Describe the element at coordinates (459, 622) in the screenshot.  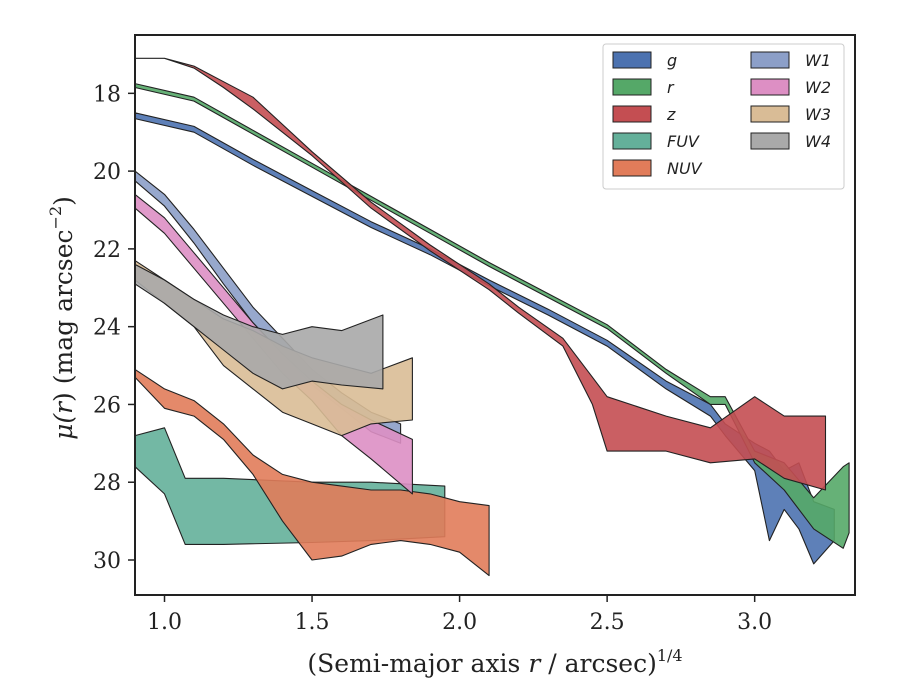
I see `x-tick-label: 2.0` at that location.